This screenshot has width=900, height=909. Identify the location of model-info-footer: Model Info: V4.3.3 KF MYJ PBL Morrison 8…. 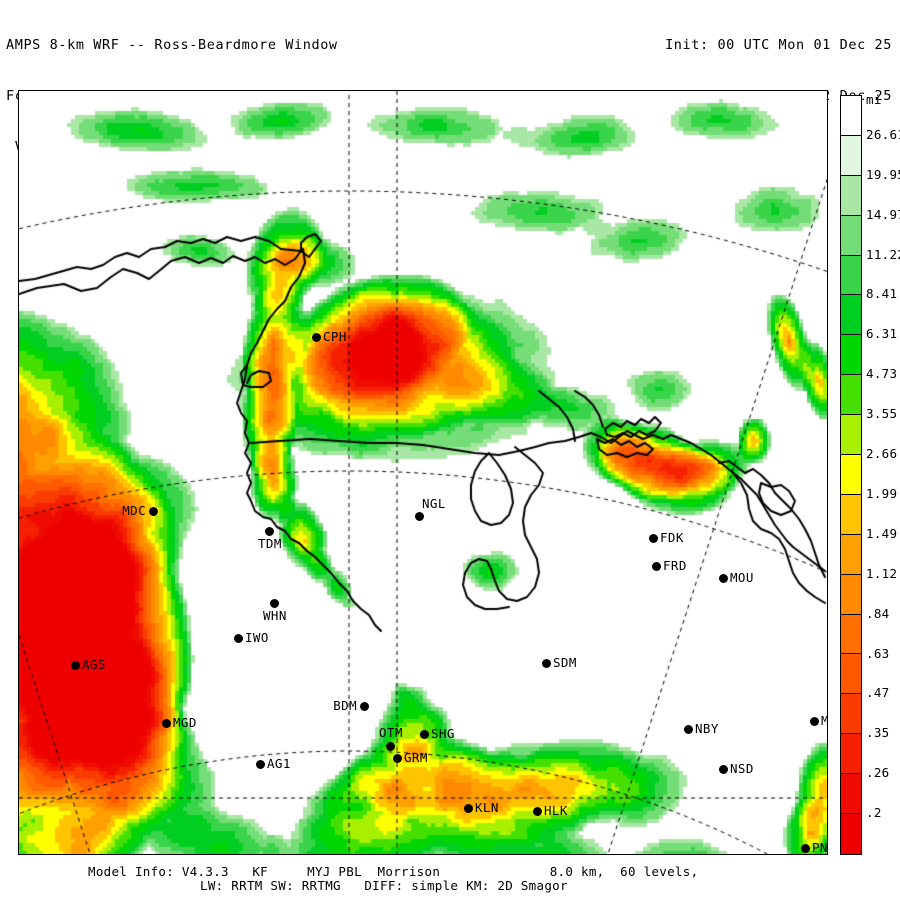
(450, 886).